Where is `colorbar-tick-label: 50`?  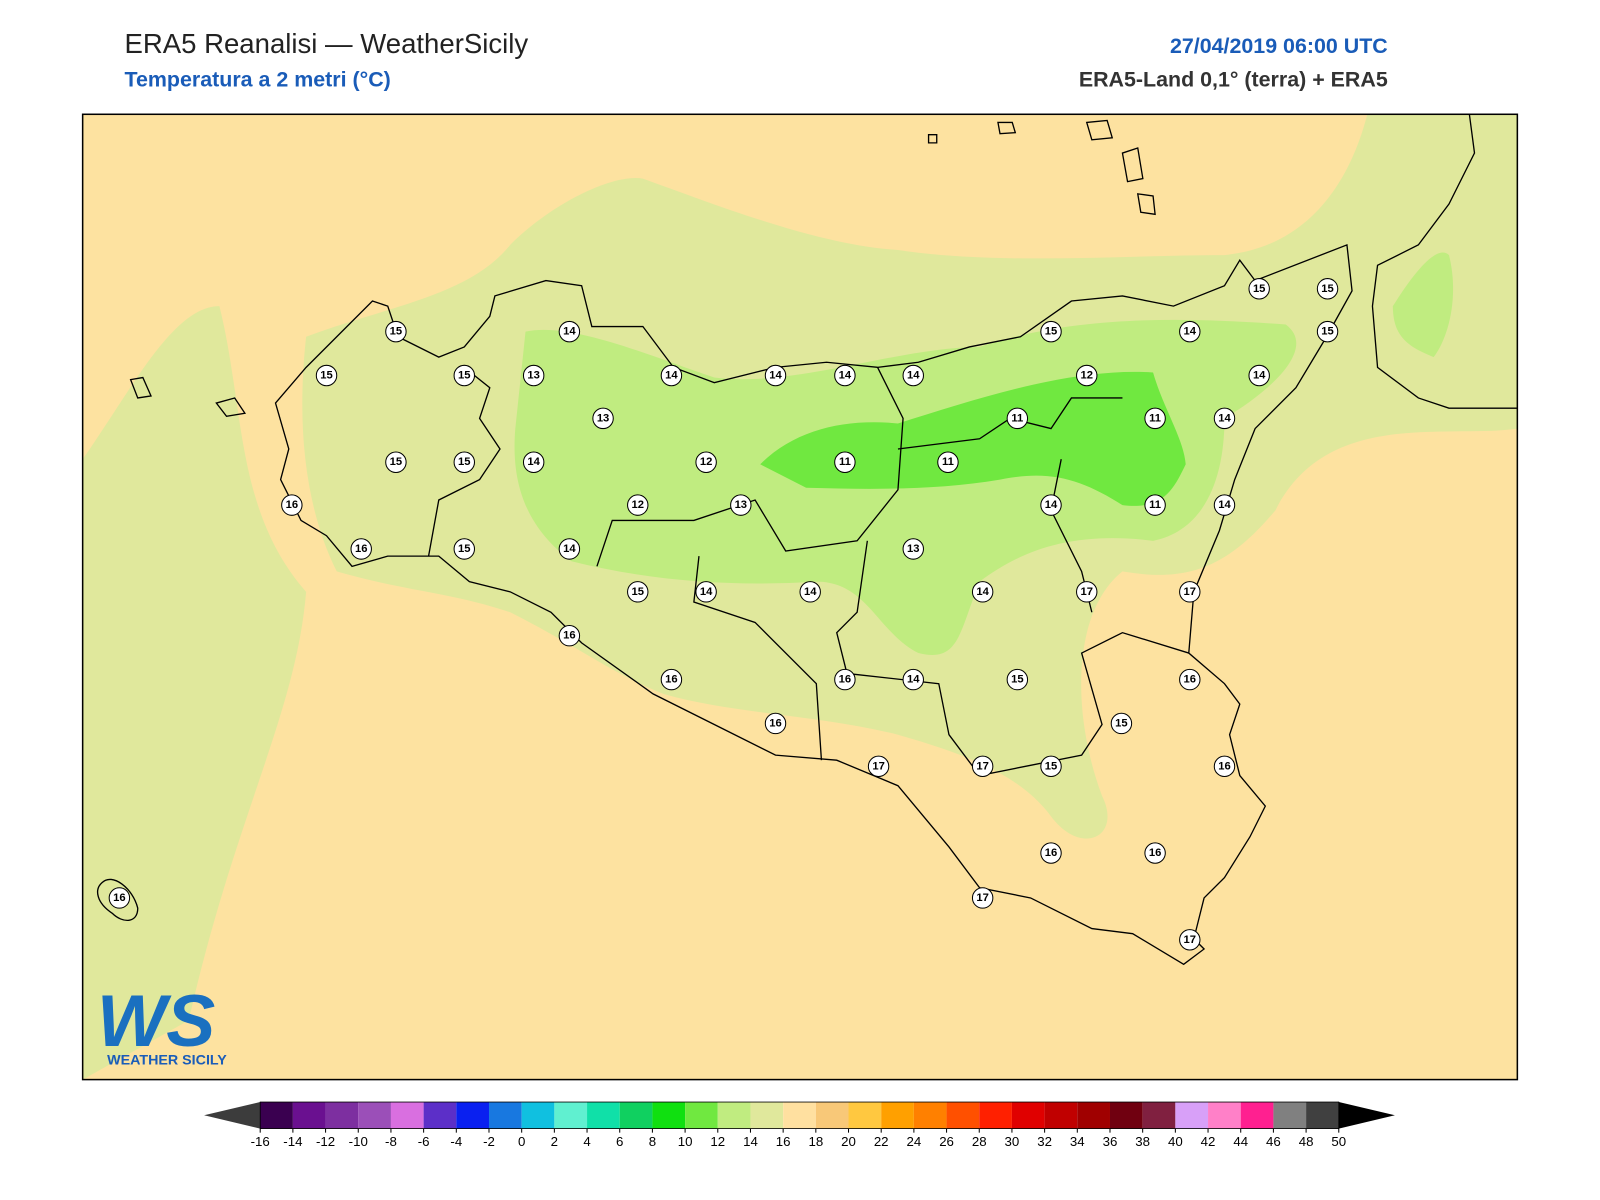 colorbar-tick-label: 50 is located at coordinates (1338, 1141).